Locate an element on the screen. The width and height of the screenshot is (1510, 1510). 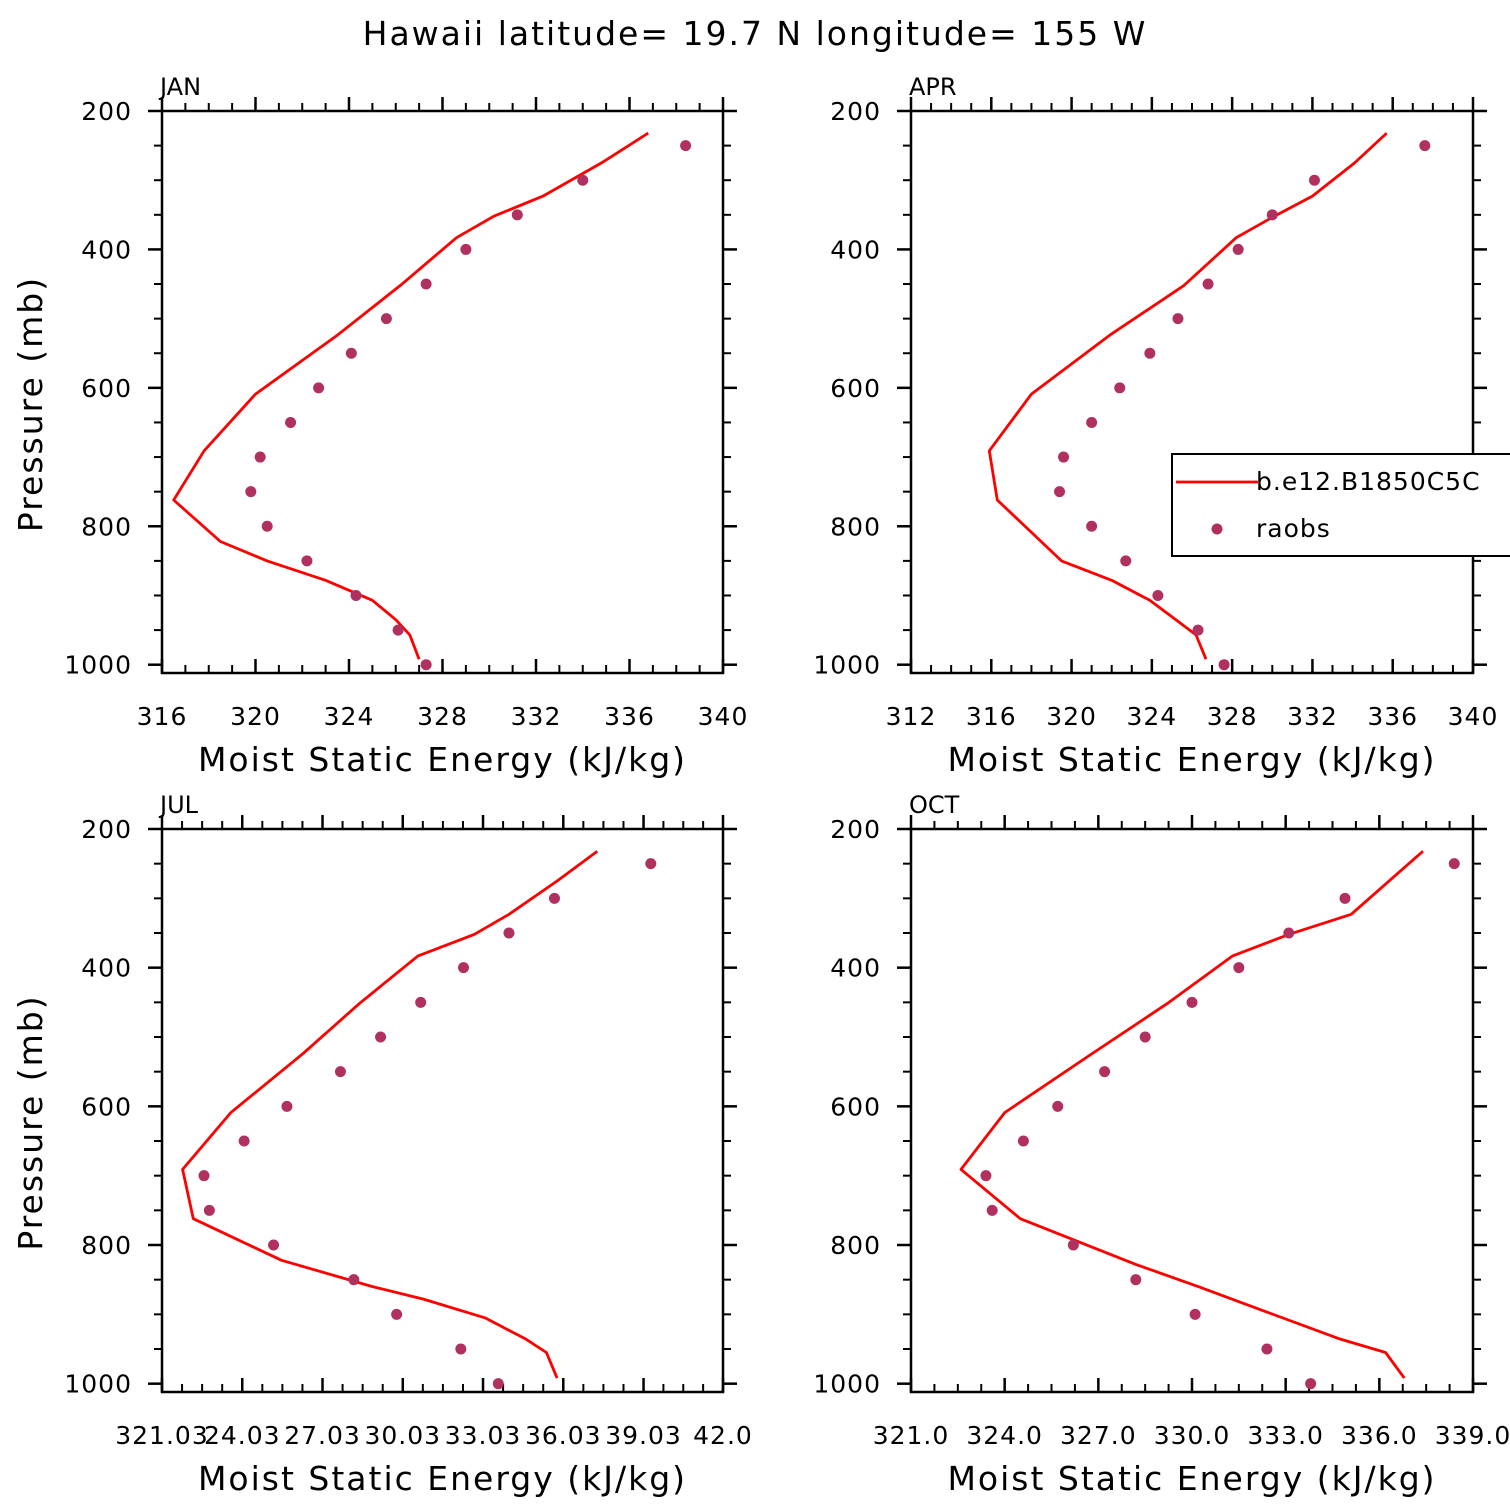
x-tick-label: 312 is located at coordinates (911, 716).